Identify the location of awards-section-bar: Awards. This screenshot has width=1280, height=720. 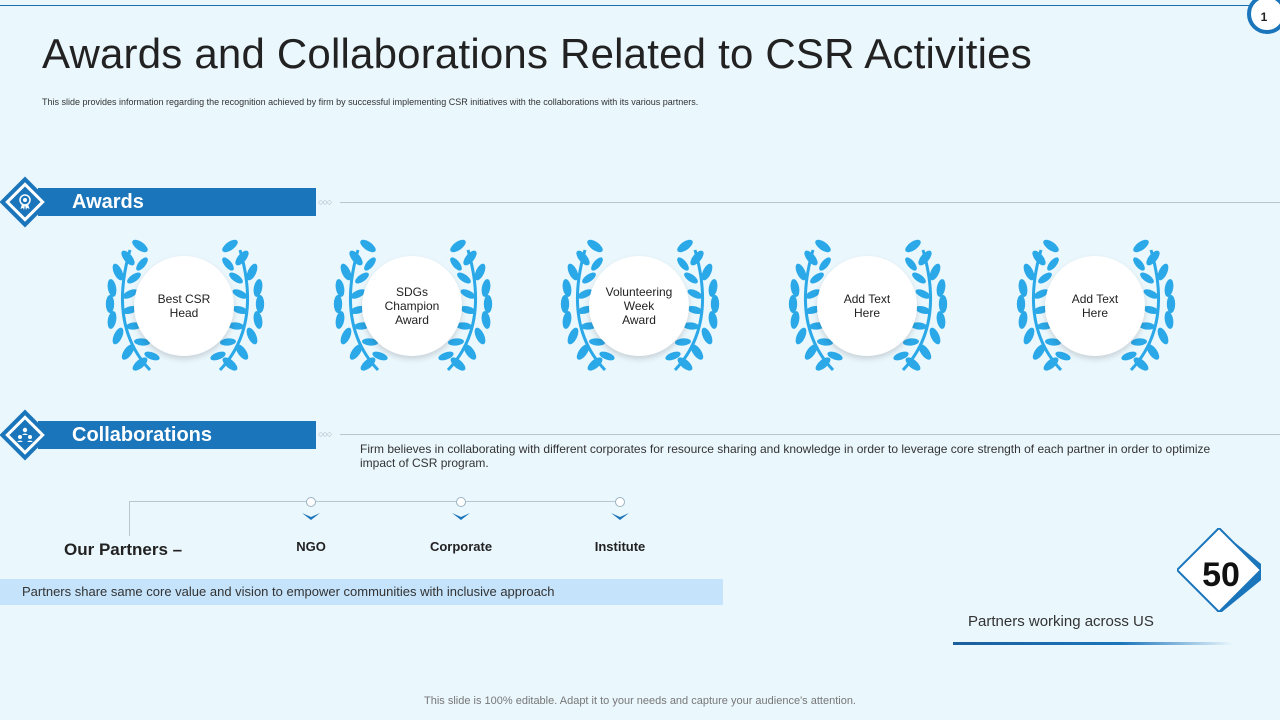
(177, 202).